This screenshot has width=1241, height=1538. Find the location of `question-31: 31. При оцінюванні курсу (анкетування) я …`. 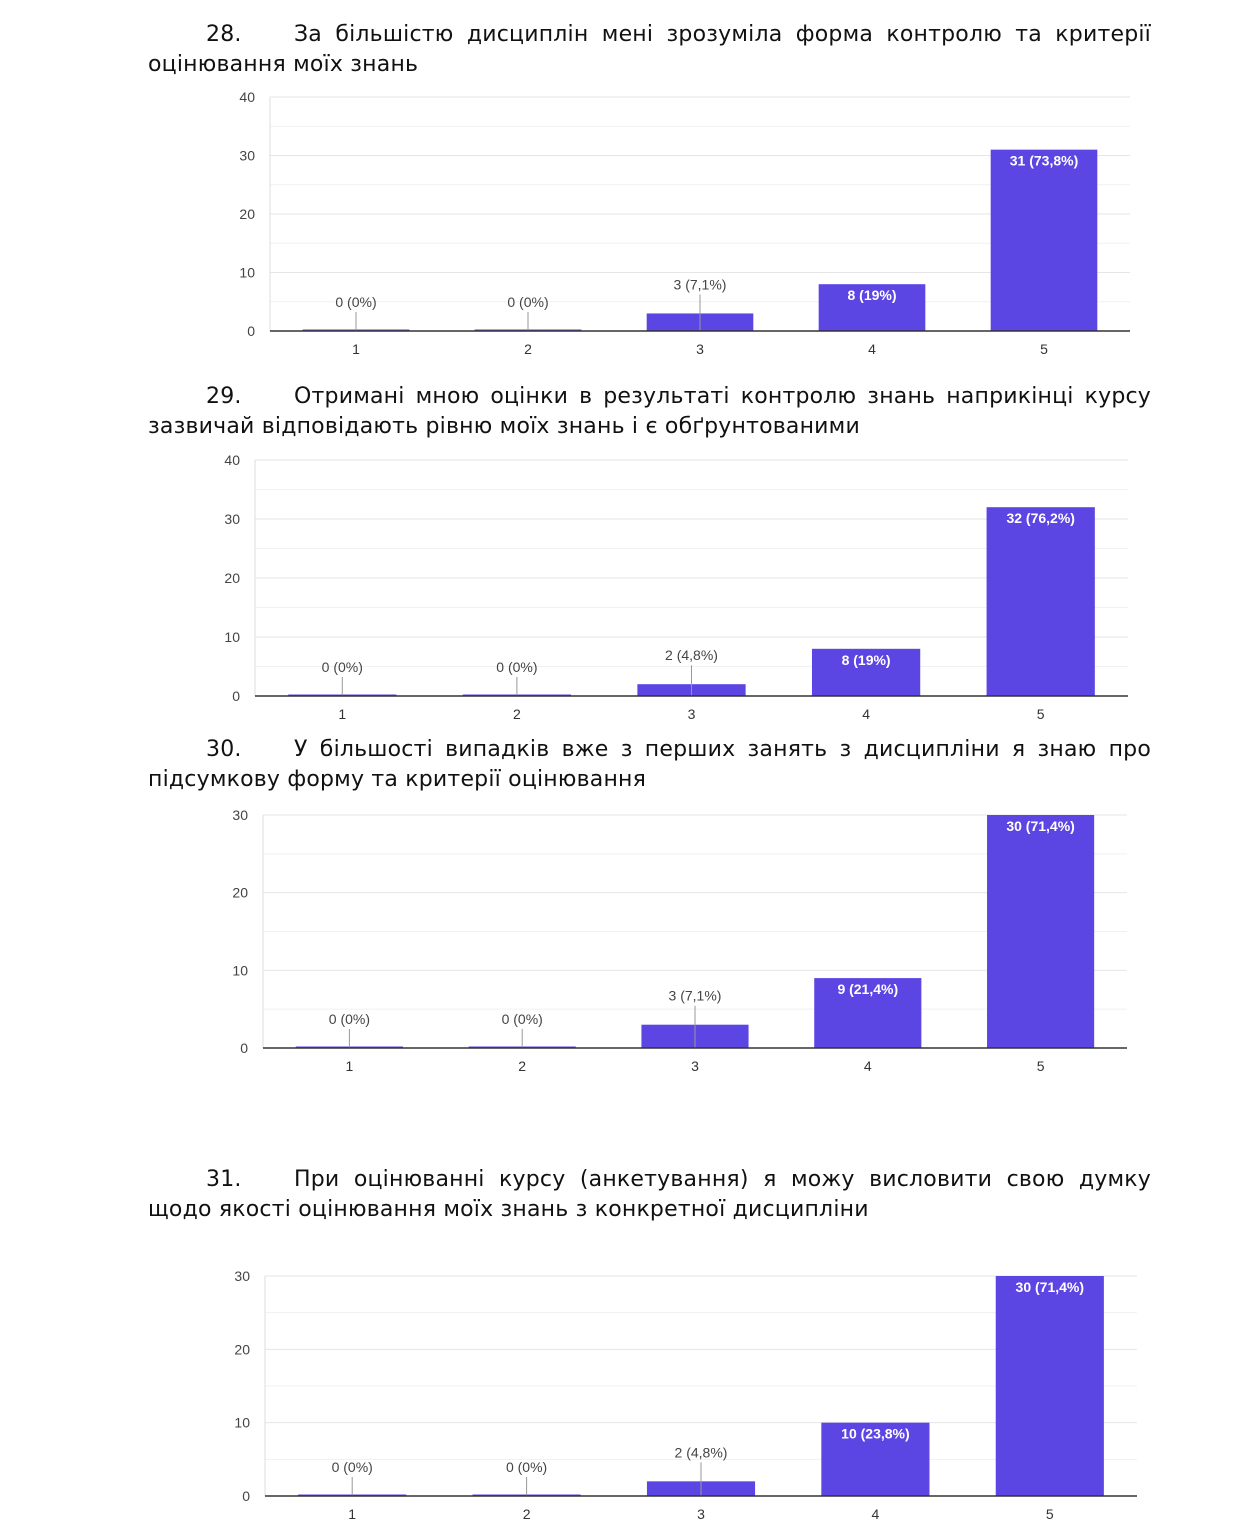

question-31: 31. При оцінюванні курсу (анкетування) я … is located at coordinates (649, 1195).